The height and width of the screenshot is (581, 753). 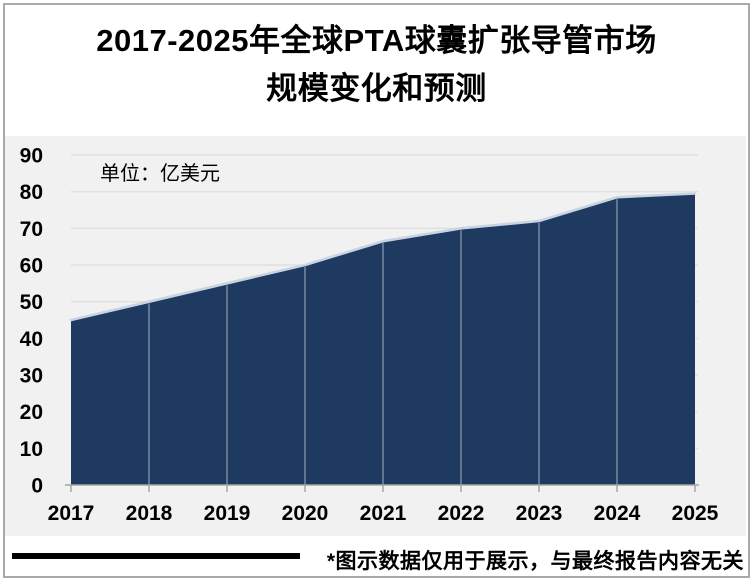 I want to click on y-axis-tick-label: 50, so click(x=31, y=302).